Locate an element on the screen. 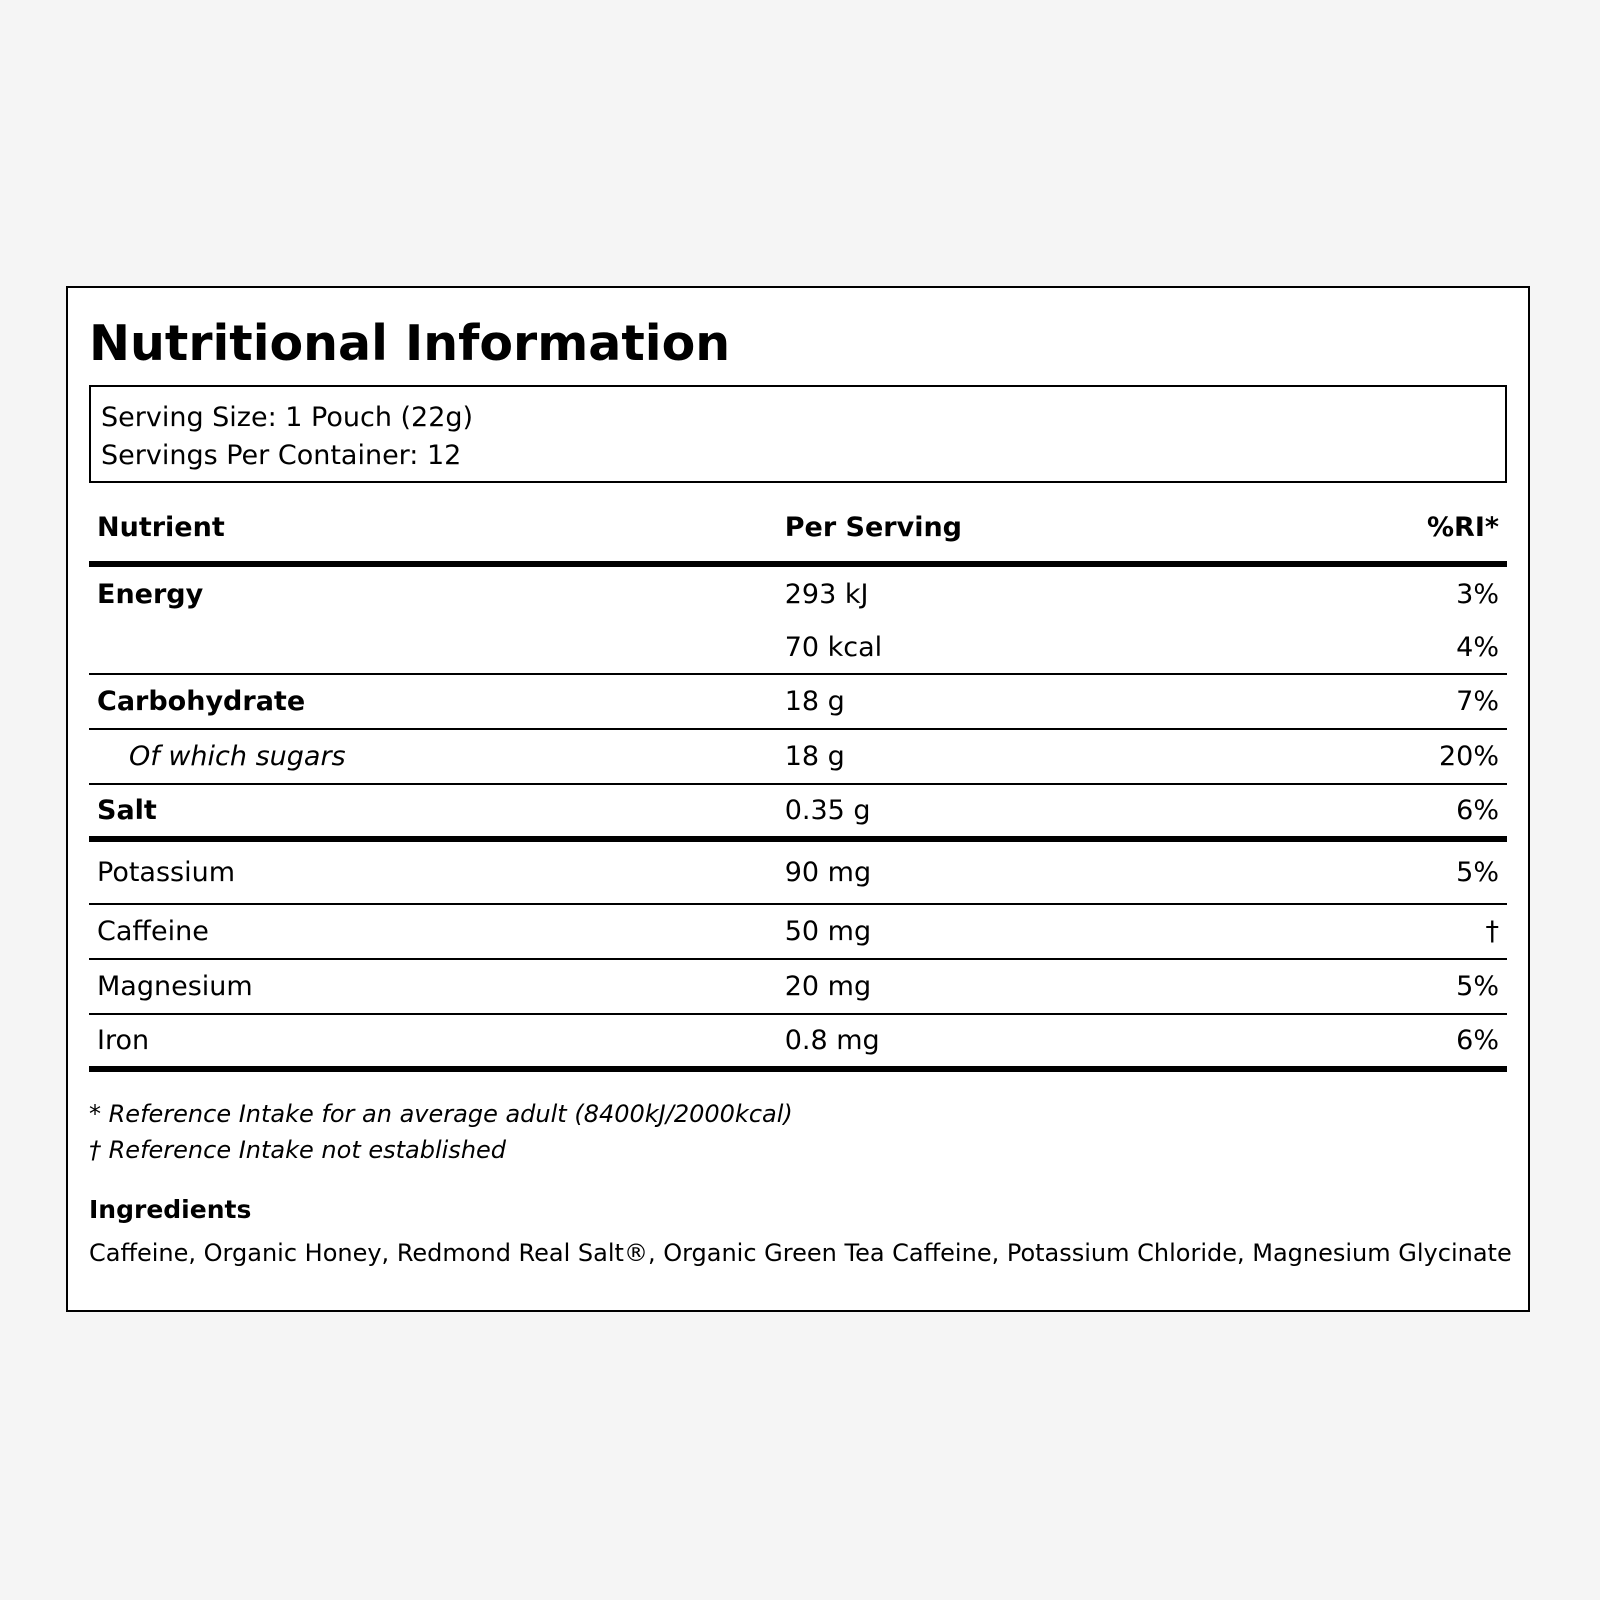  table-row: Iron 0.8 mg 6% is located at coordinates (798, 1043).